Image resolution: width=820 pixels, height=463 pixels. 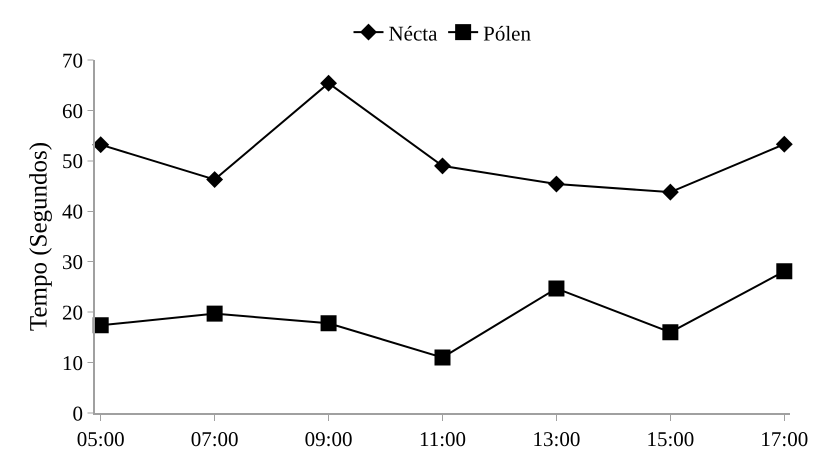 I want to click on y-axis-title: Tempo (Segundos), so click(x=38, y=237).